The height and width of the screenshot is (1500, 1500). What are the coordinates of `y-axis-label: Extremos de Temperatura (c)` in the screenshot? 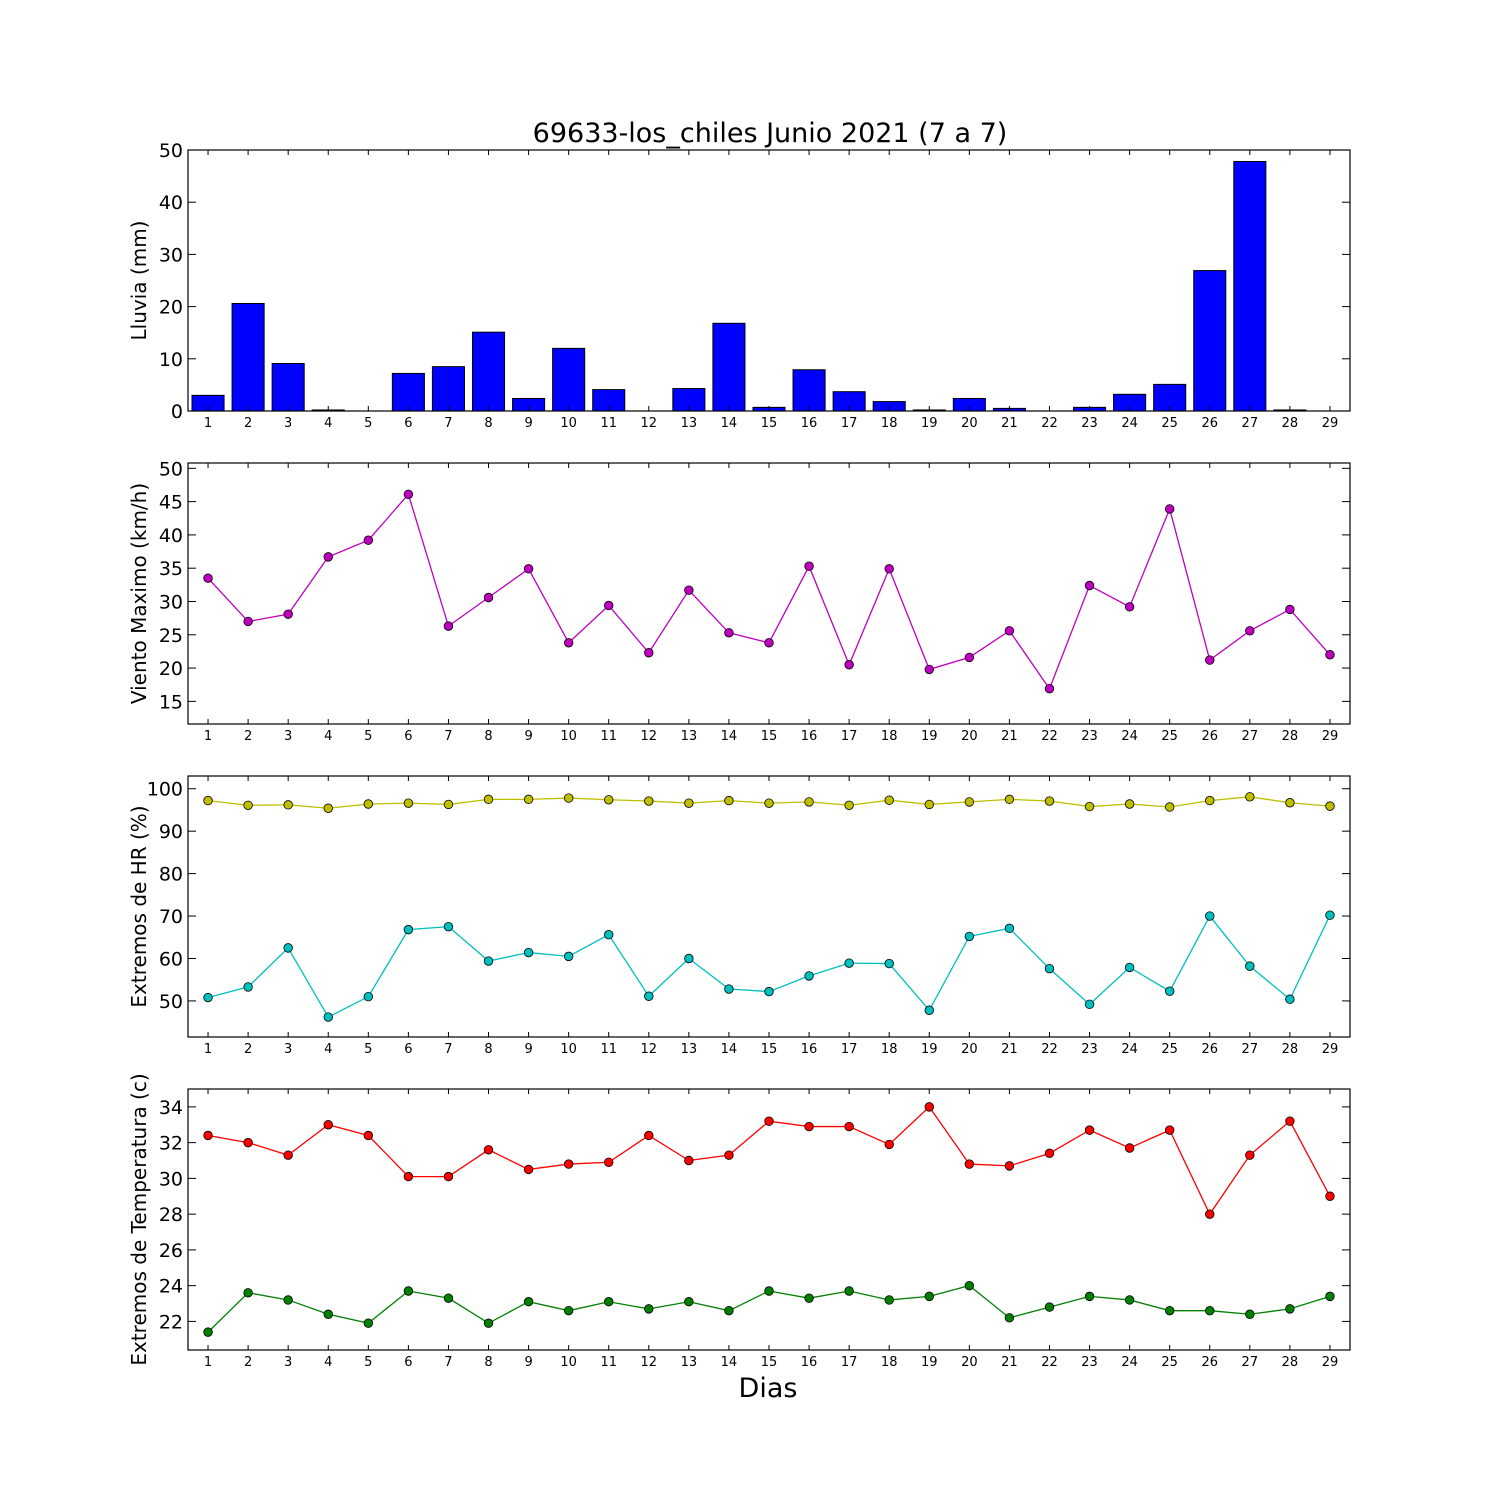 It's located at (139, 1219).